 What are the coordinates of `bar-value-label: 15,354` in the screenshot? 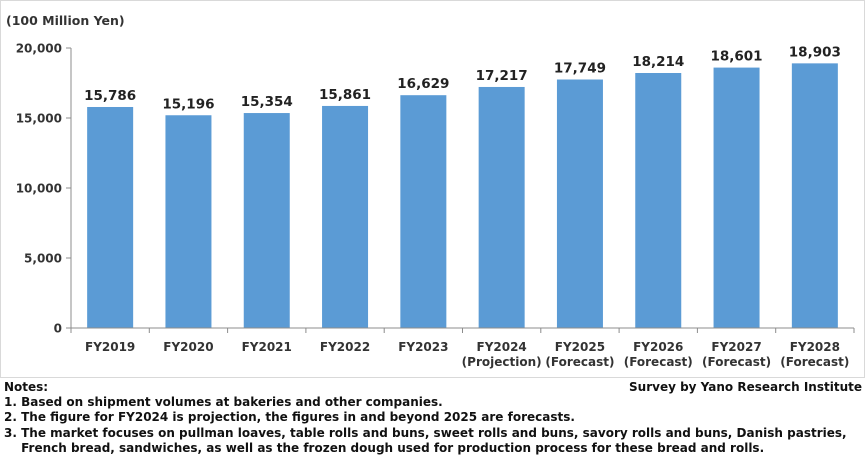 It's located at (267, 102).